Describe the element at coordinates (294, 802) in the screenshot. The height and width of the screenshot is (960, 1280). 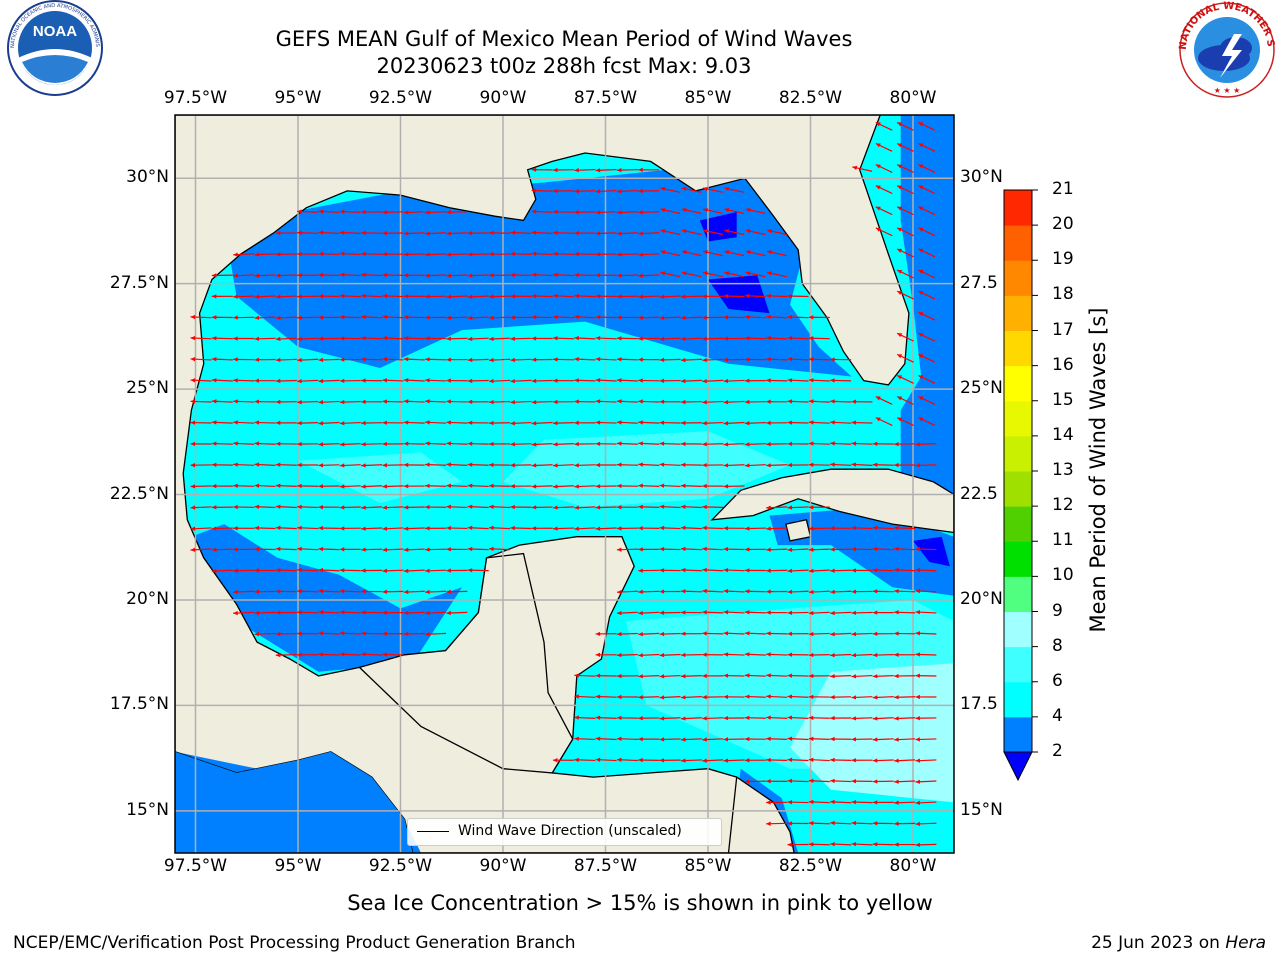
I see `pacific-ocean` at that location.